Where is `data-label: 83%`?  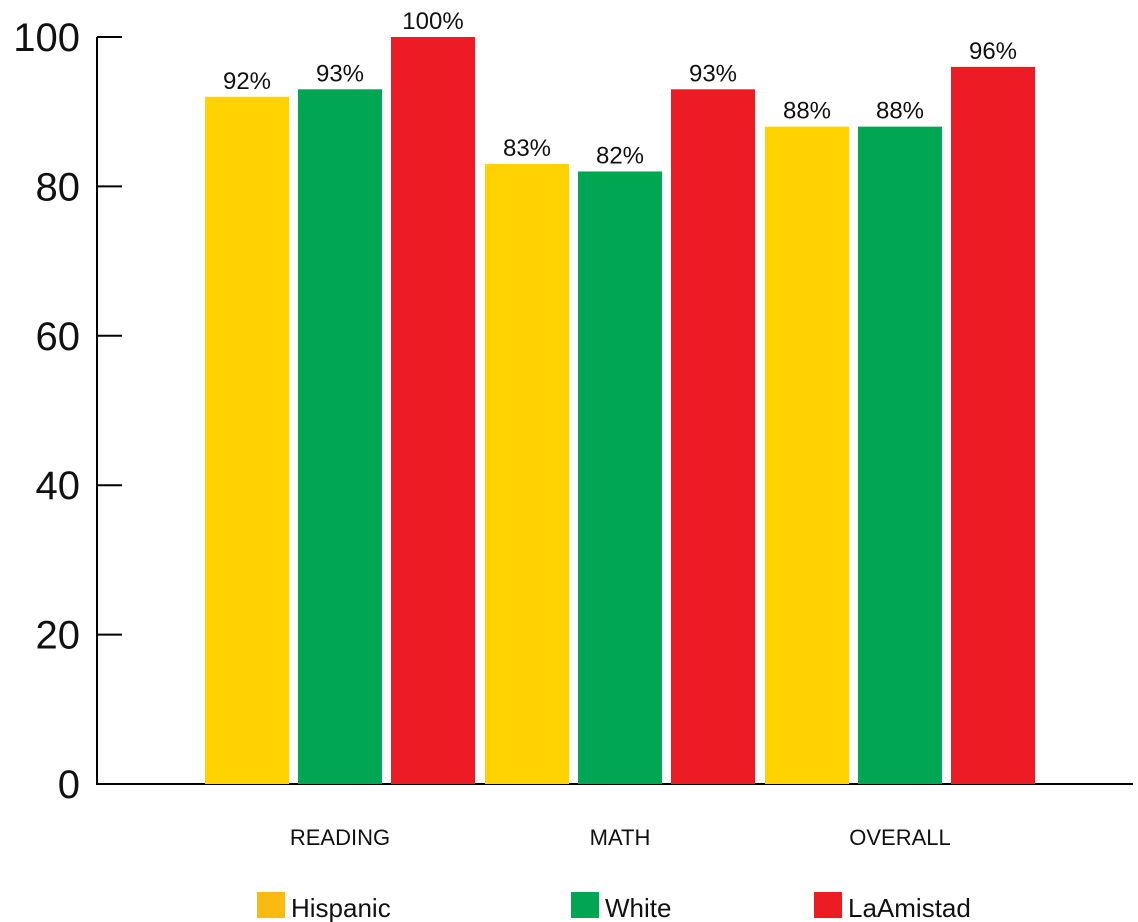
data-label: 83% is located at coordinates (527, 148).